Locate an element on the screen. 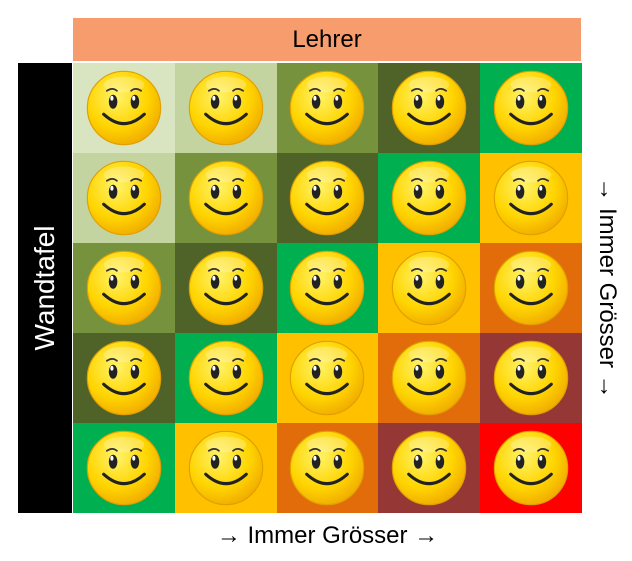 This screenshot has width=632, height=561. blackboard-label: Wandtafel is located at coordinates (44, 288).